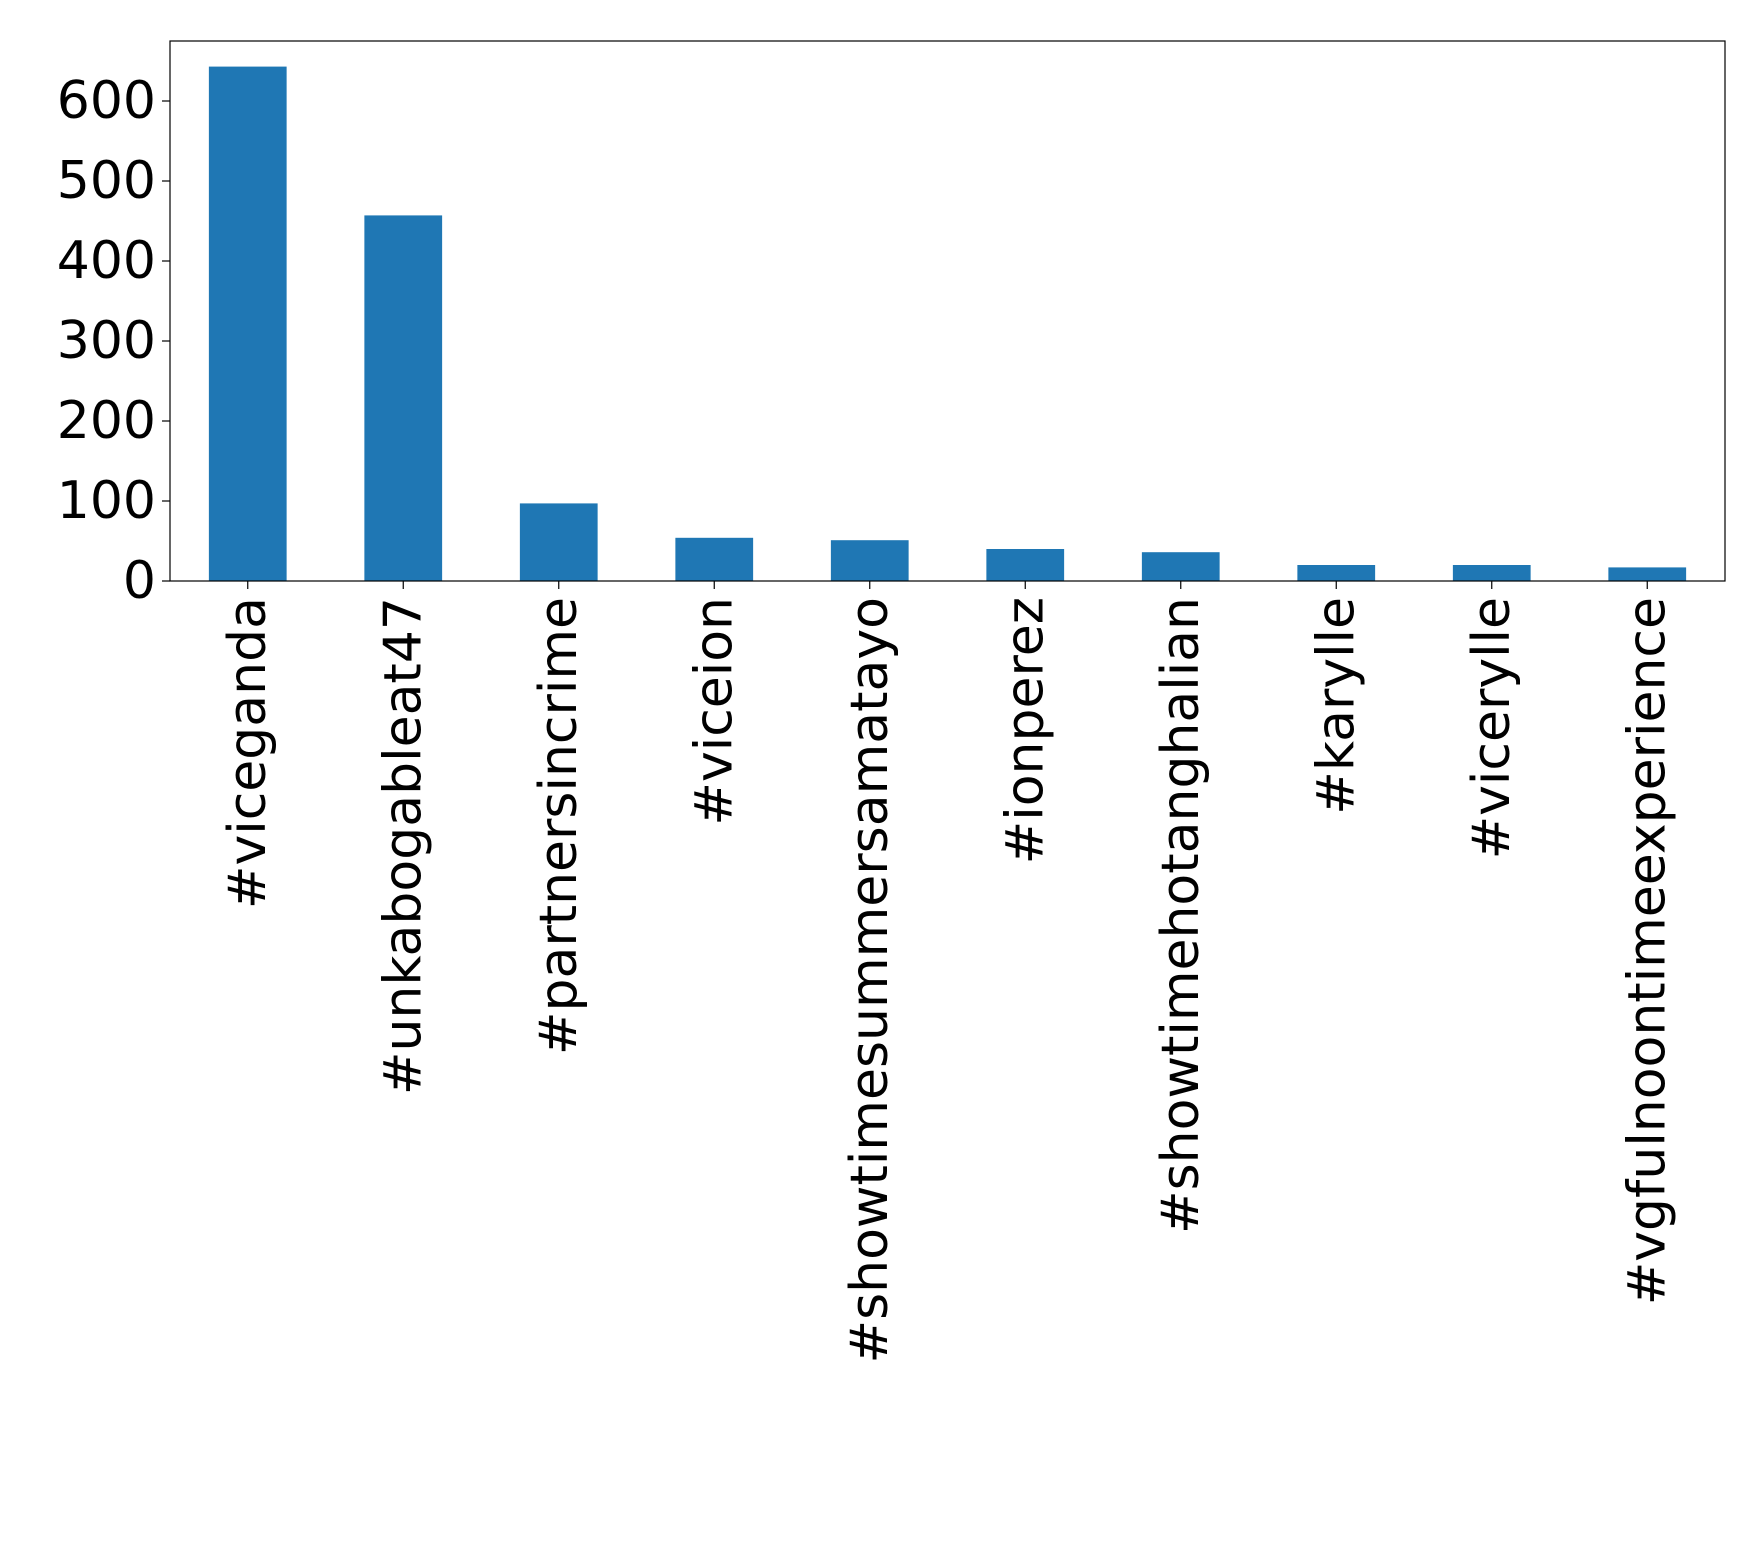 This screenshot has width=1759, height=1553. I want to click on bar-showtimehotanghalian, so click(1180, 566).